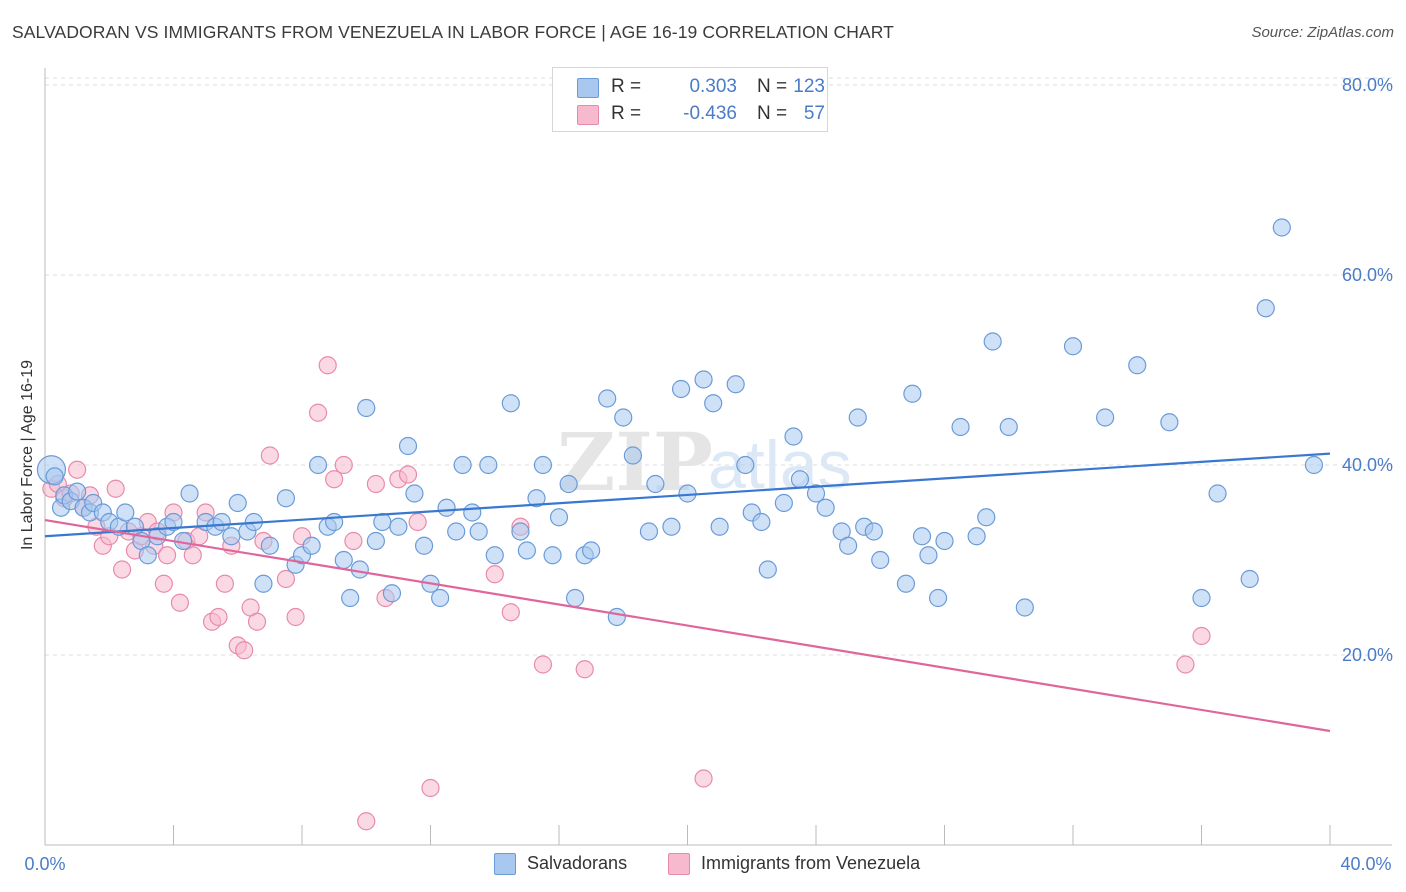  What do you see at coordinates (1367, 85) in the screenshot?
I see `y-tick-label: 80.0%` at bounding box center [1367, 85].